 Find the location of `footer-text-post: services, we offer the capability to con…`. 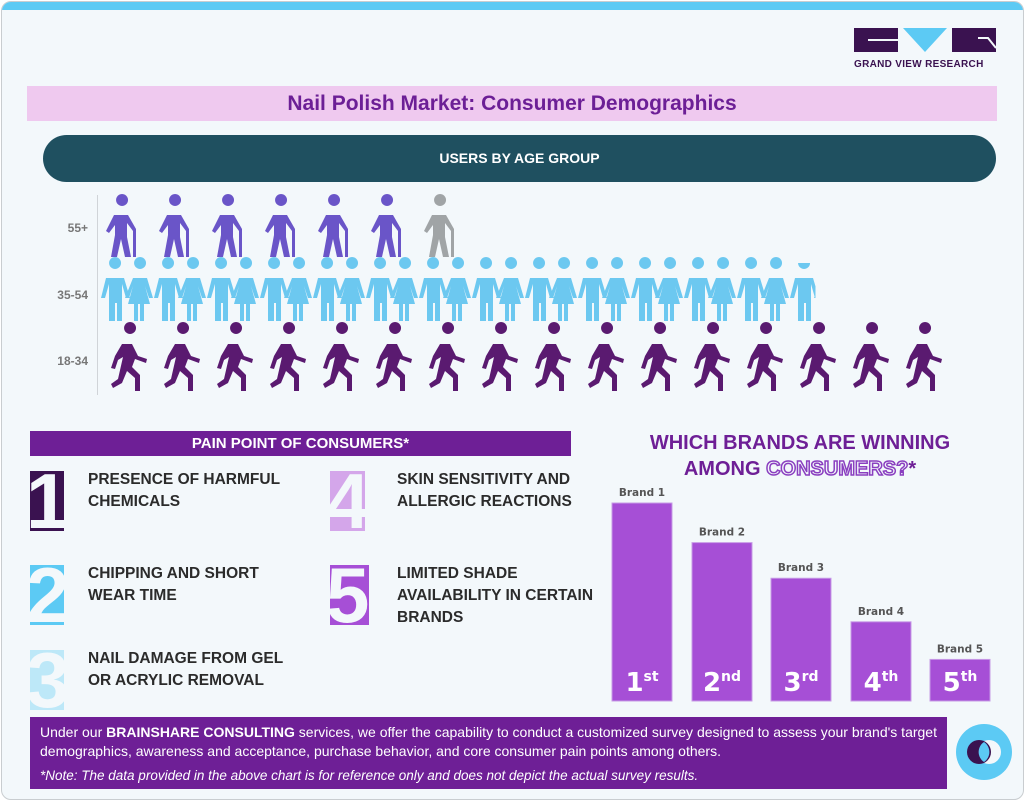

footer-text-post: services, we offer the capability to con… is located at coordinates (488, 741).